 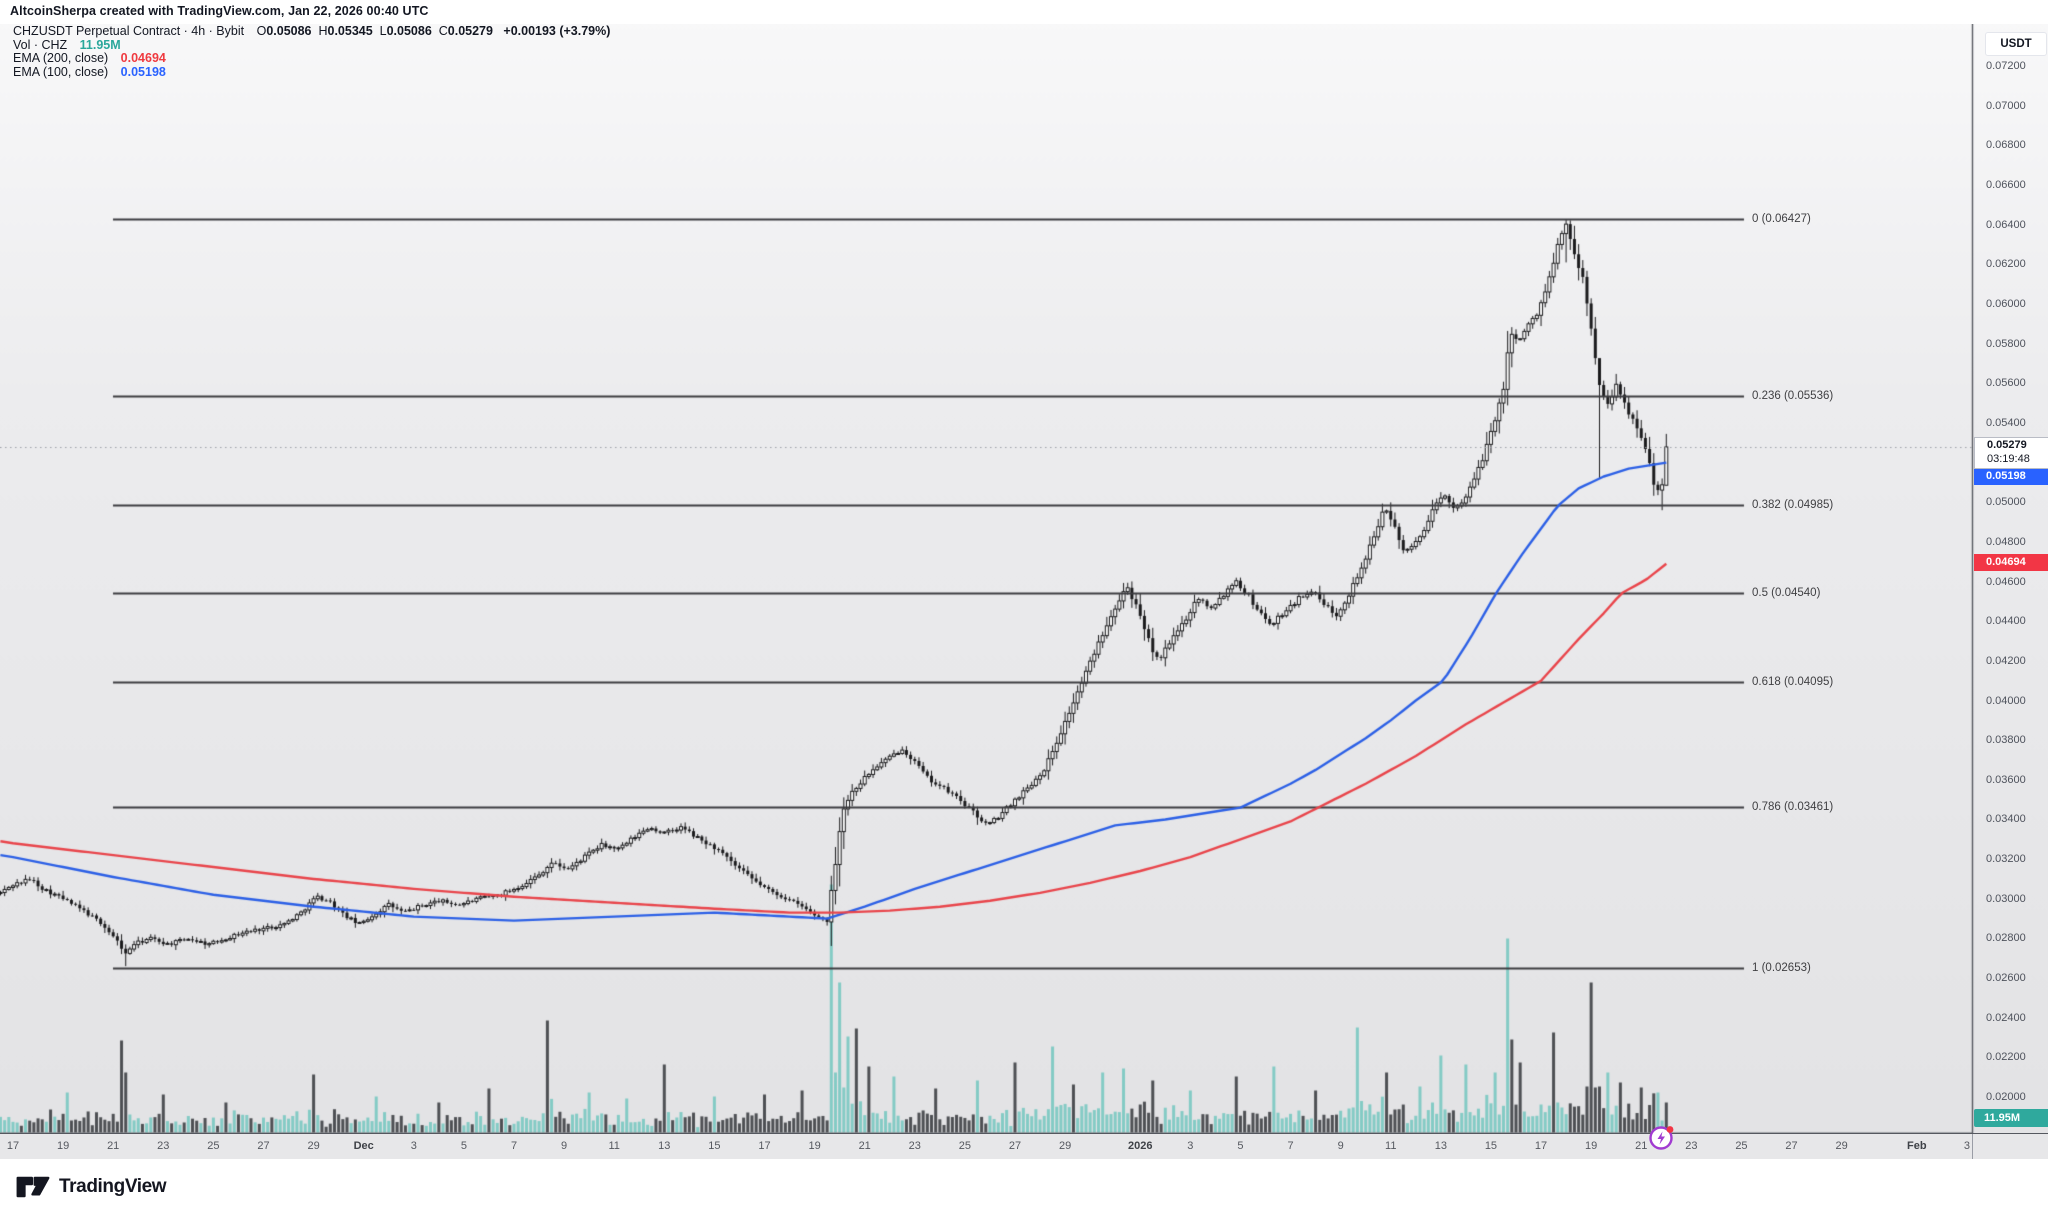 What do you see at coordinates (1917, 1146) in the screenshot?
I see `time-tick-label: Feb` at bounding box center [1917, 1146].